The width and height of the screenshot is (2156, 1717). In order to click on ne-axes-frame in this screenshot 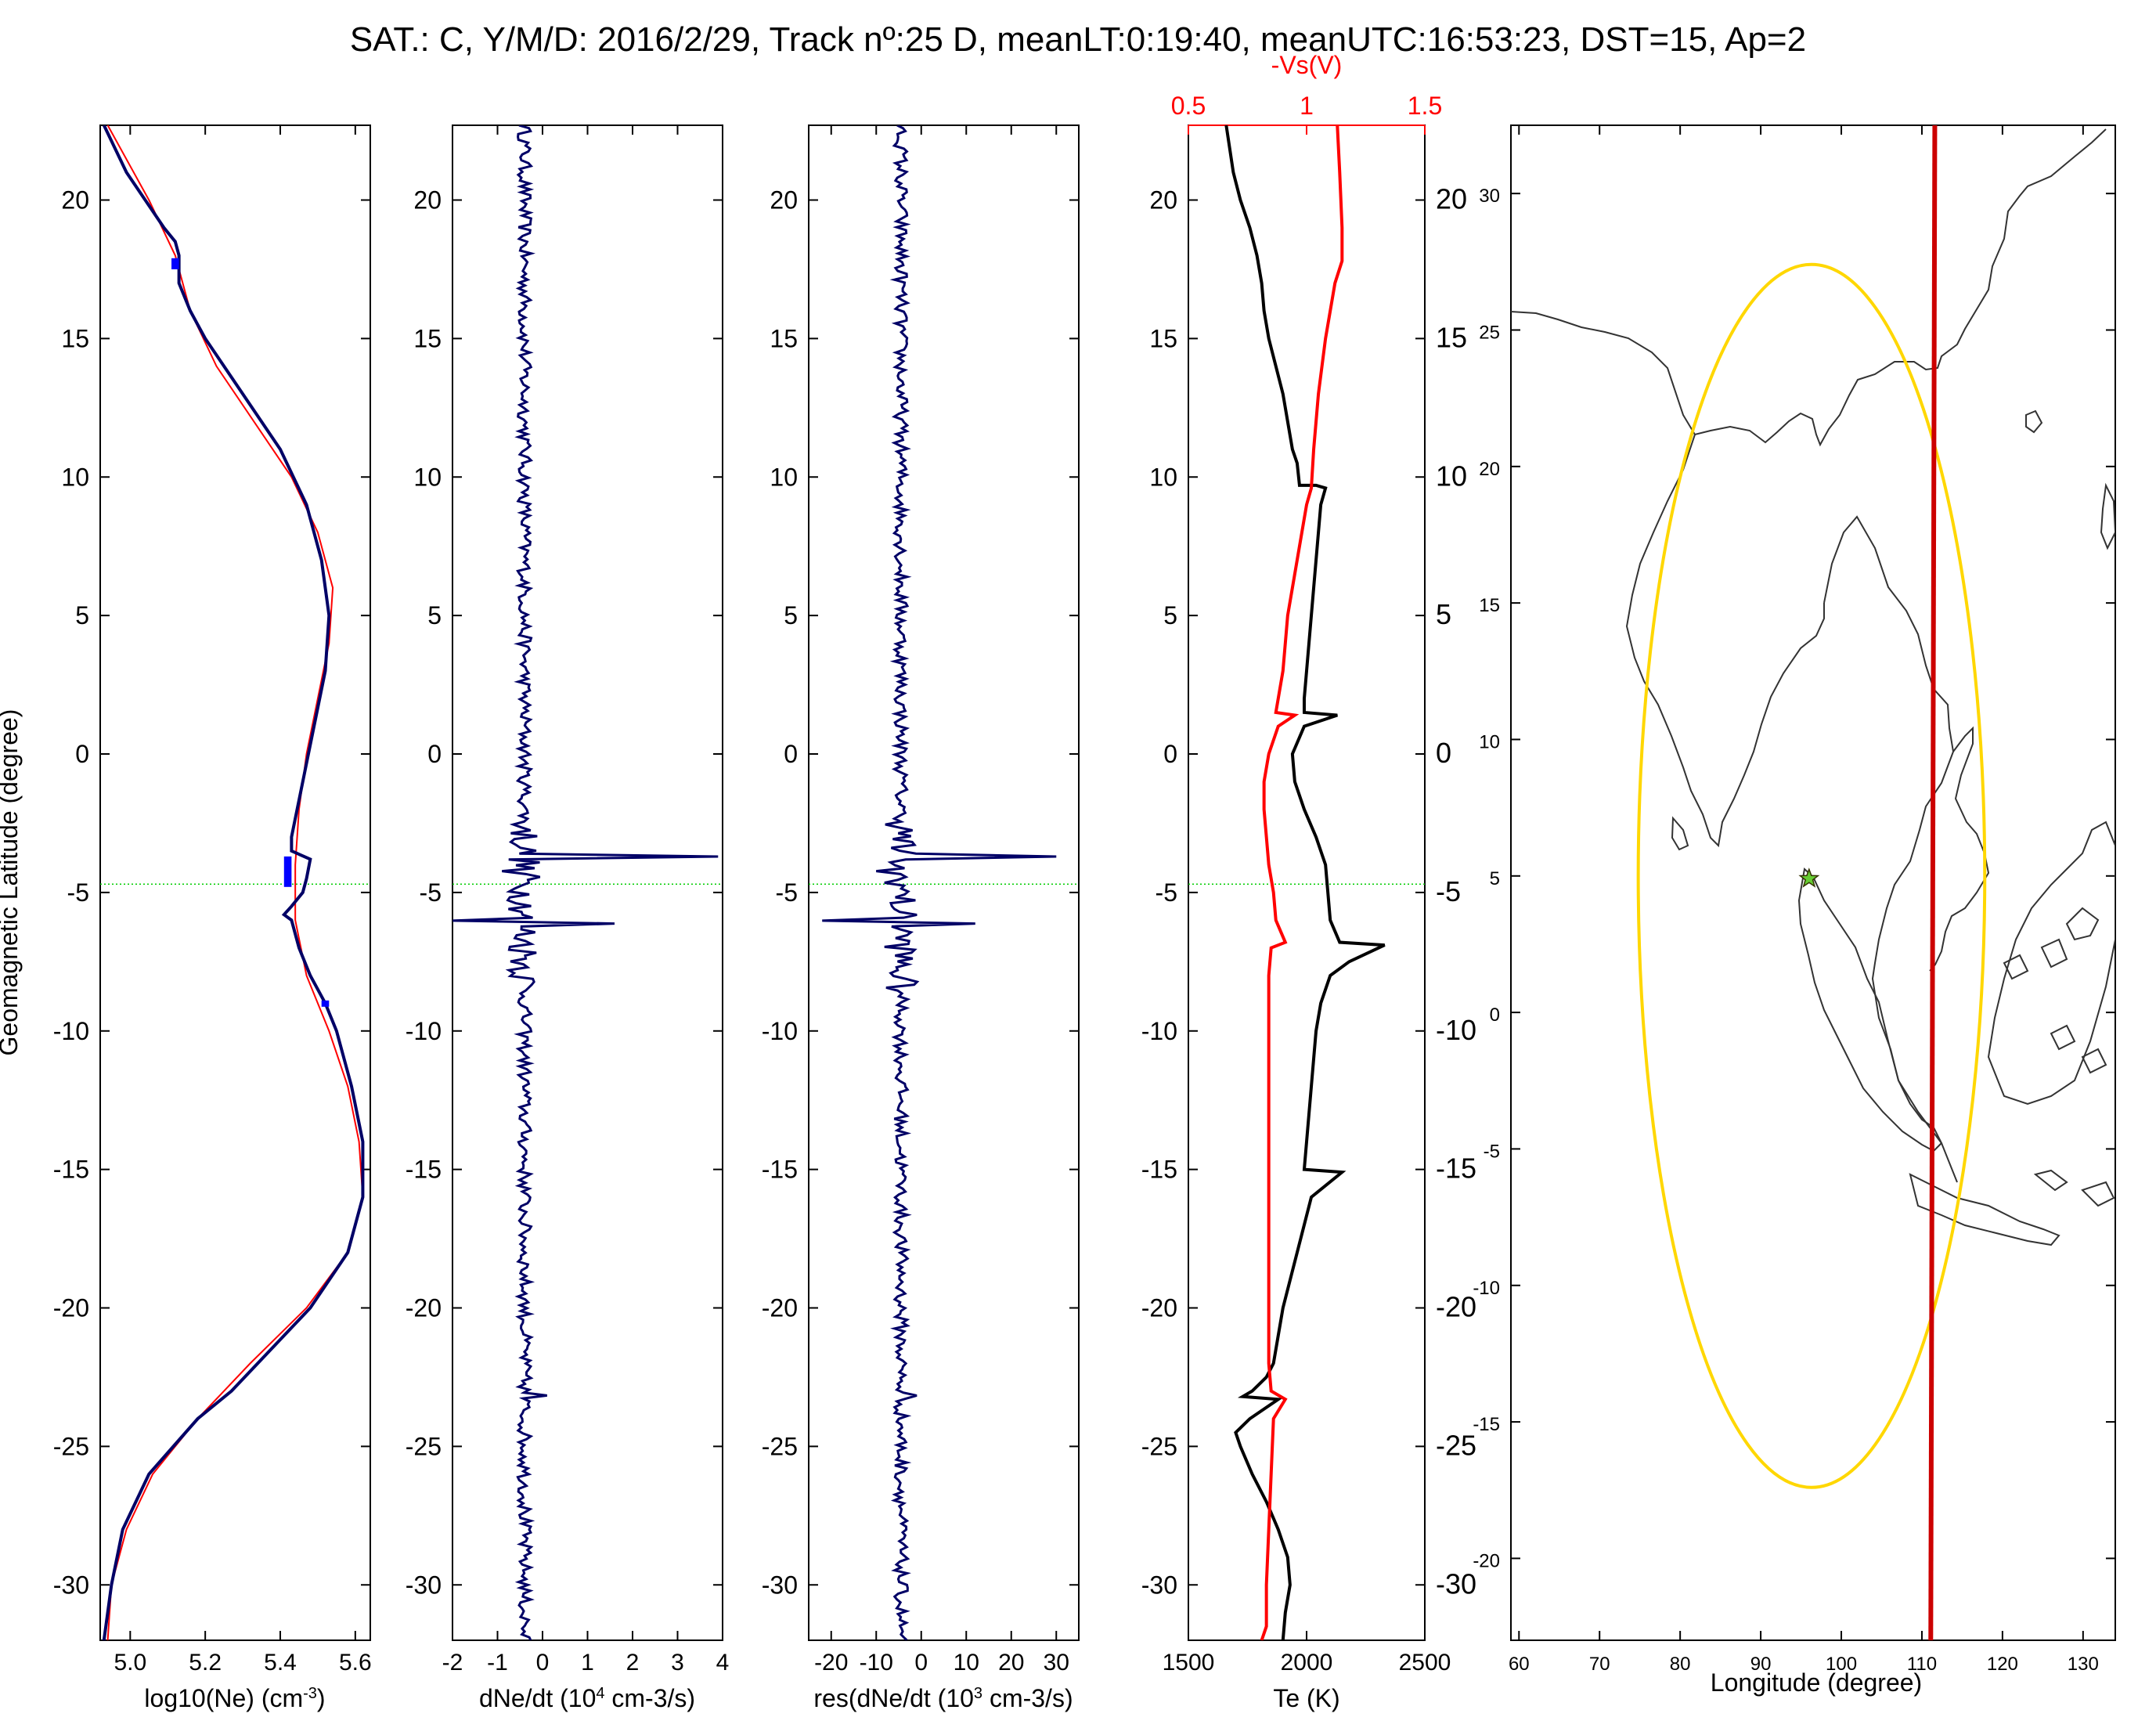, I will do `click(235, 882)`.